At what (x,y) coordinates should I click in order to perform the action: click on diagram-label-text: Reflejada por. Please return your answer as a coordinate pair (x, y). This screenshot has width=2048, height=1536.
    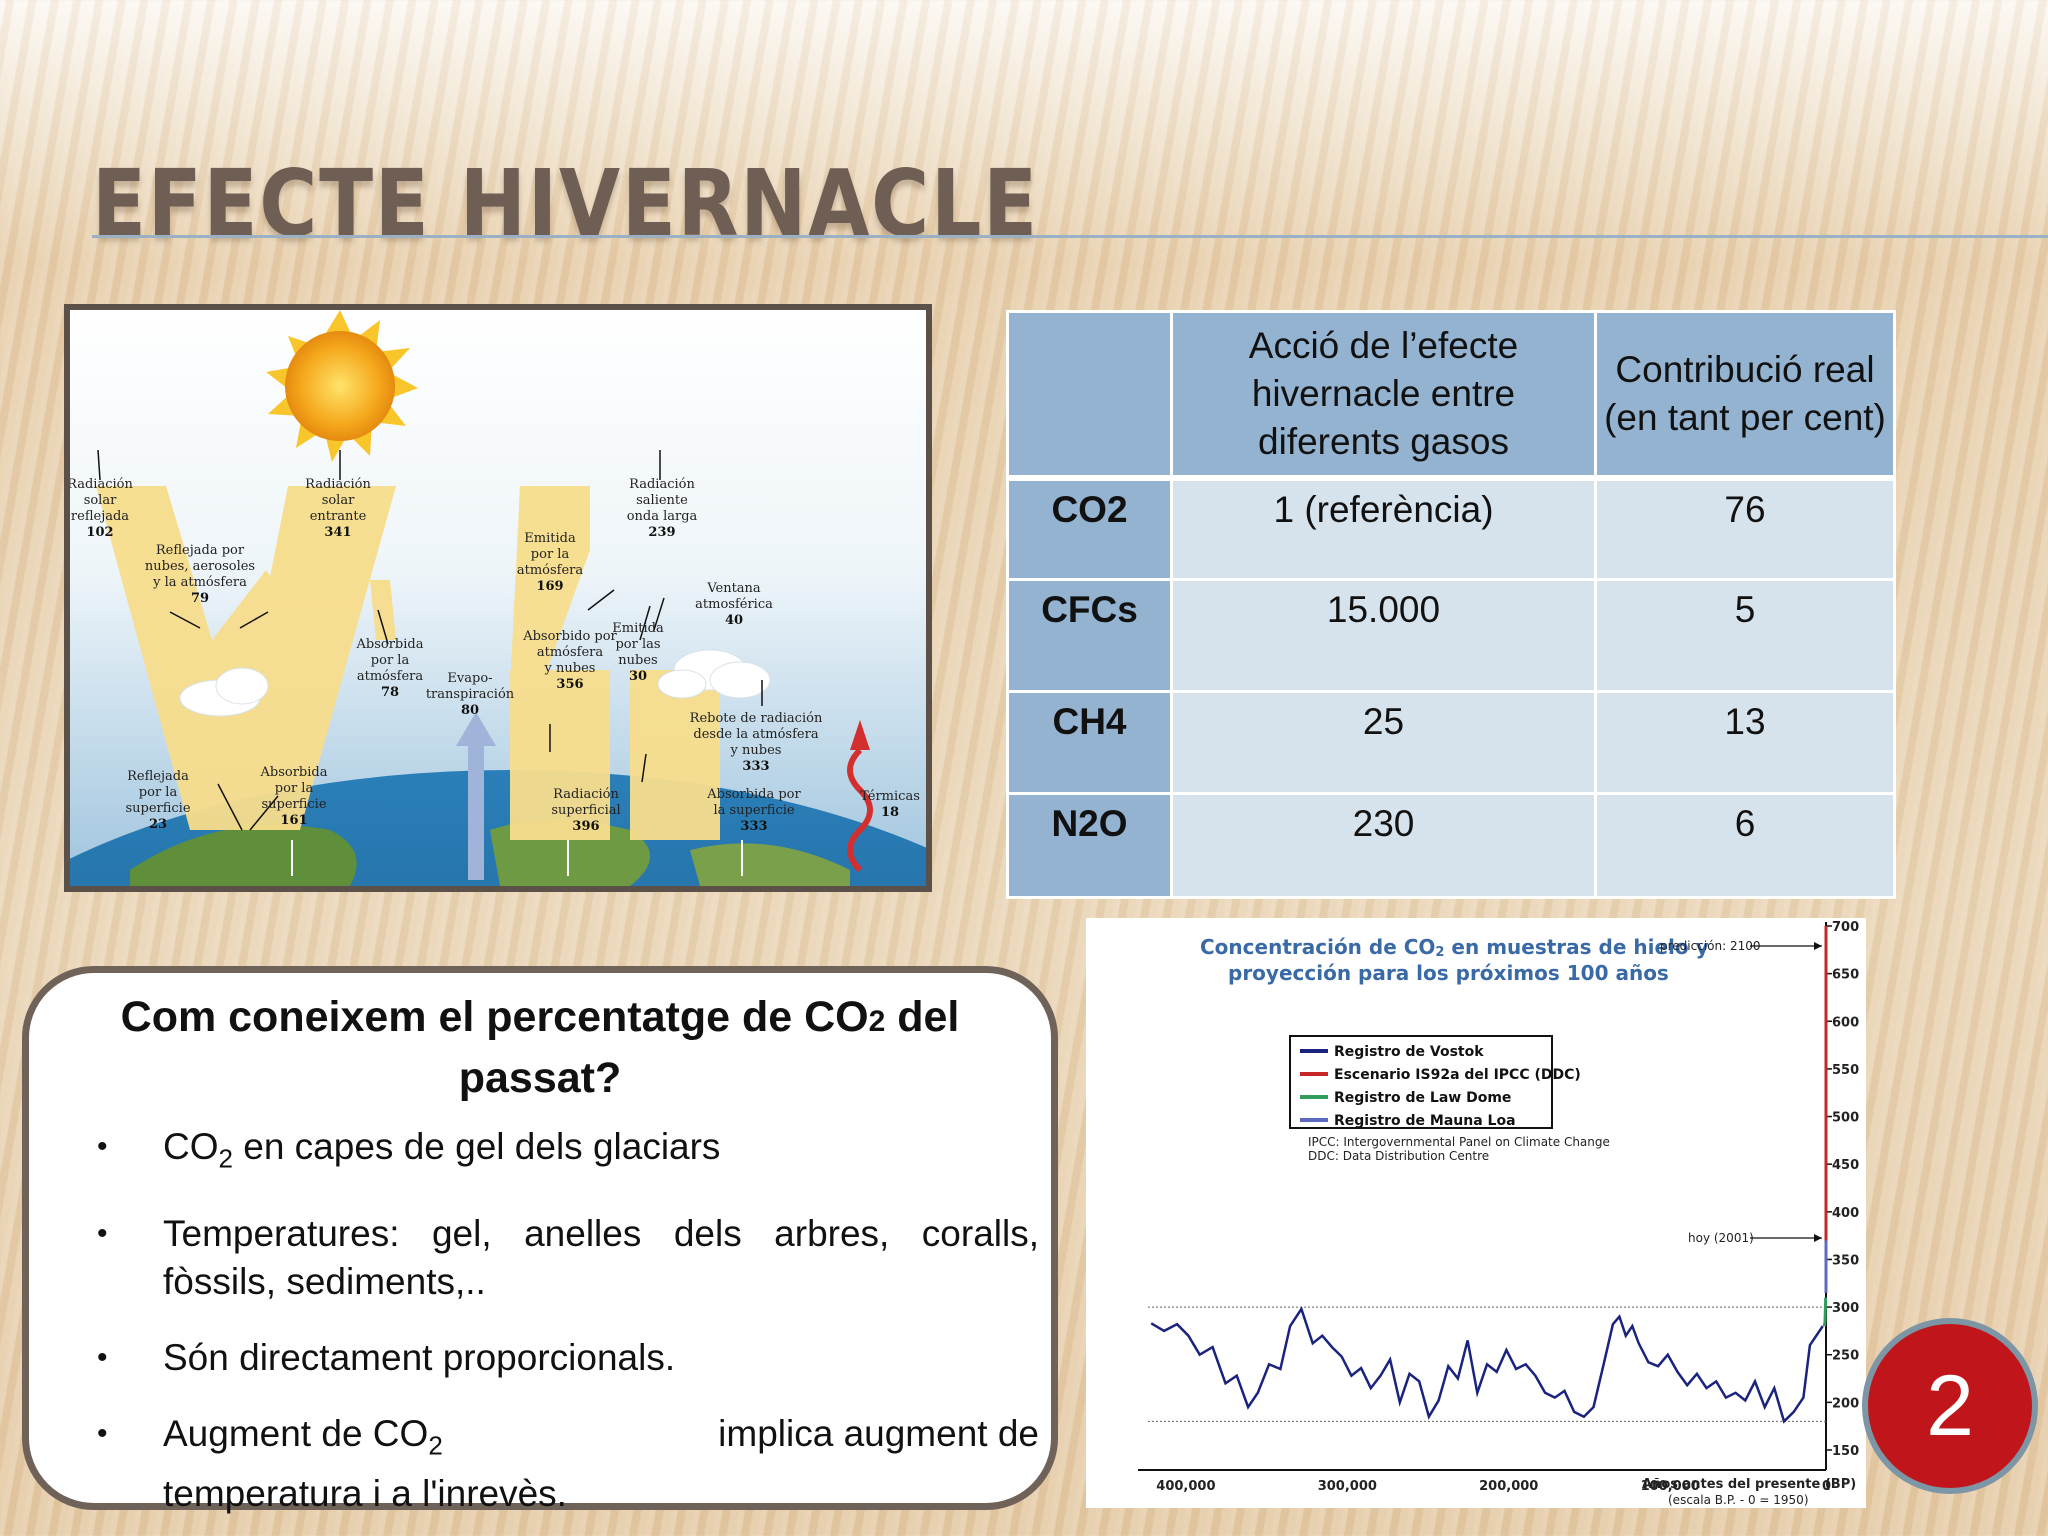
    Looking at the image, I should click on (200, 550).